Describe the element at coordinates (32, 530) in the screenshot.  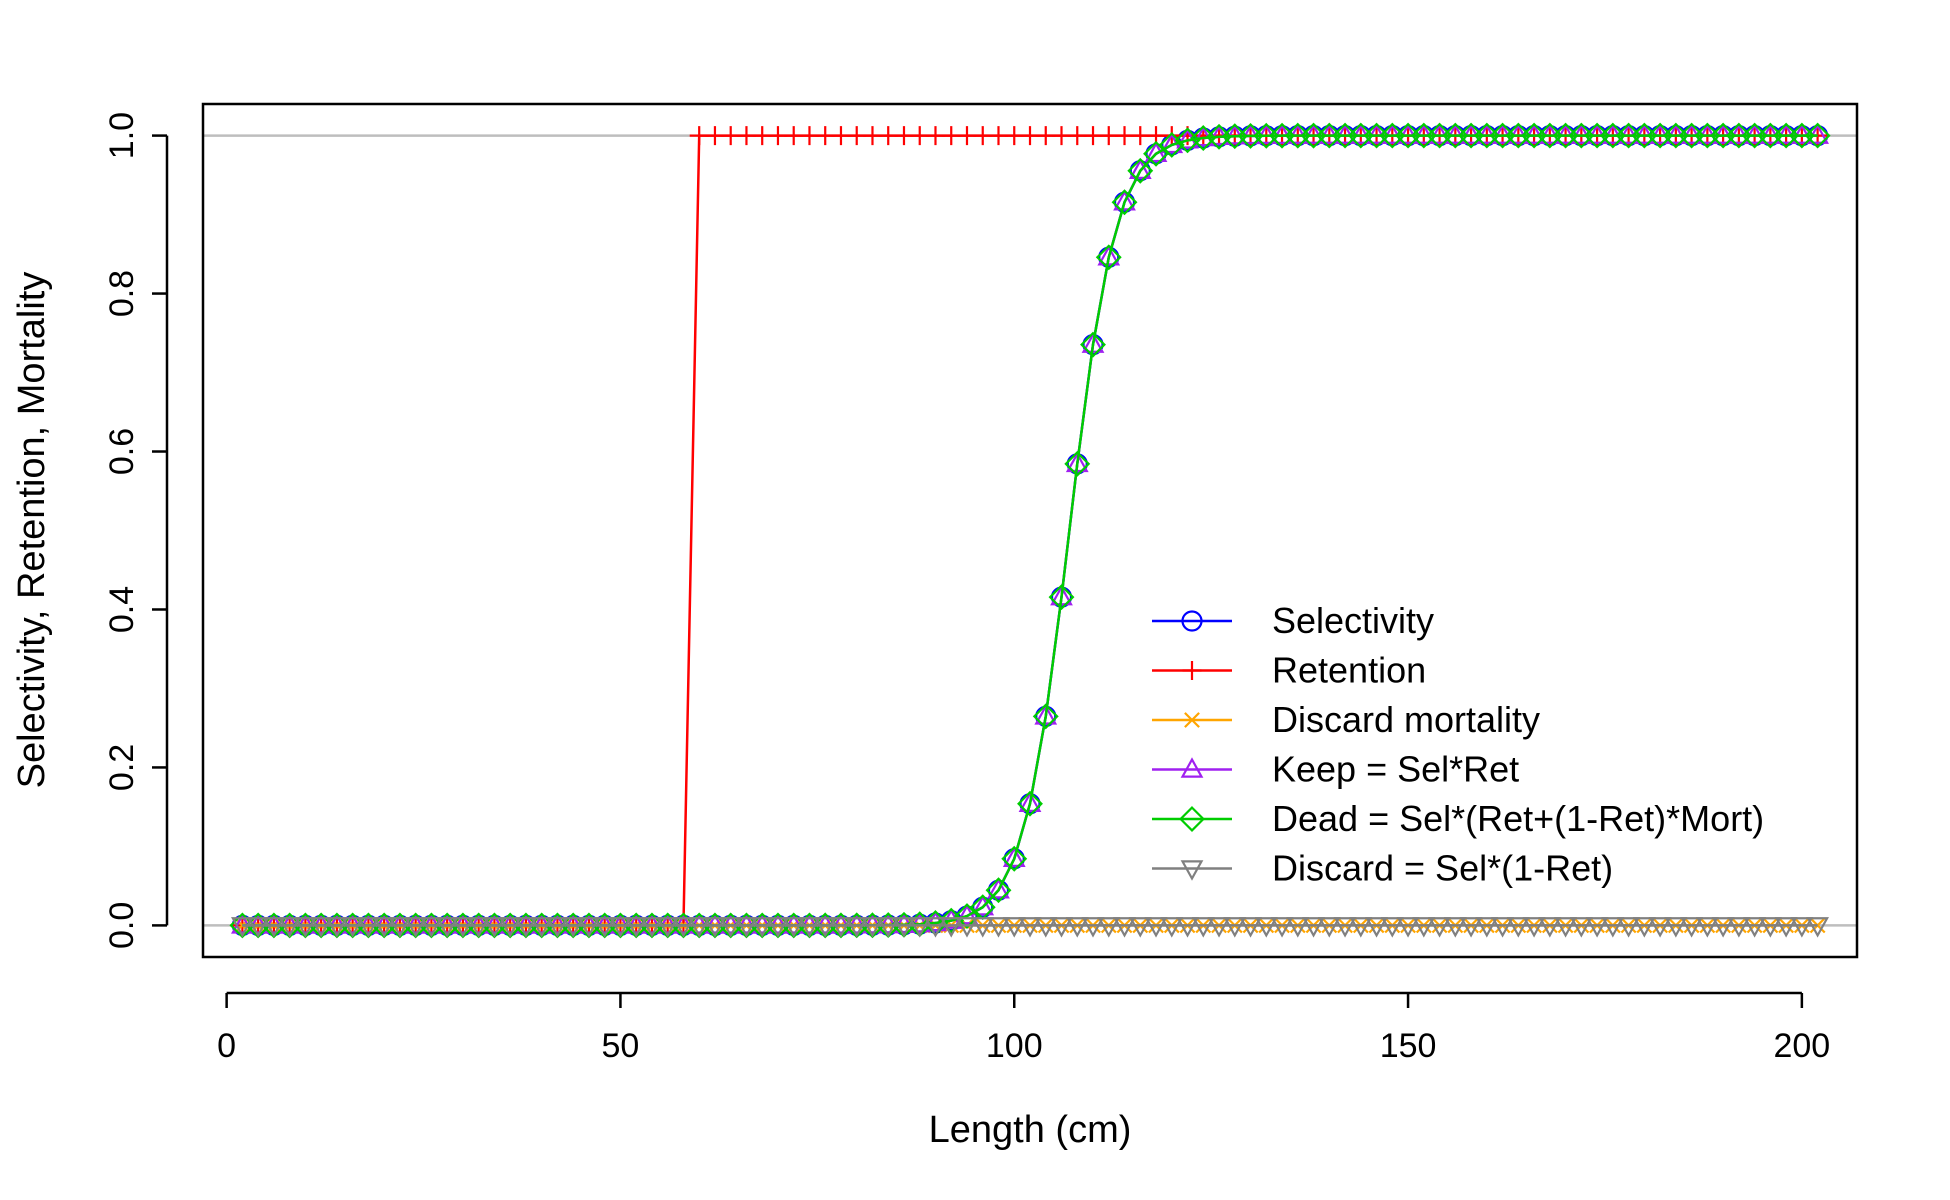
I see `y-axis-label: Selectivity, Retention, Mortality` at that location.